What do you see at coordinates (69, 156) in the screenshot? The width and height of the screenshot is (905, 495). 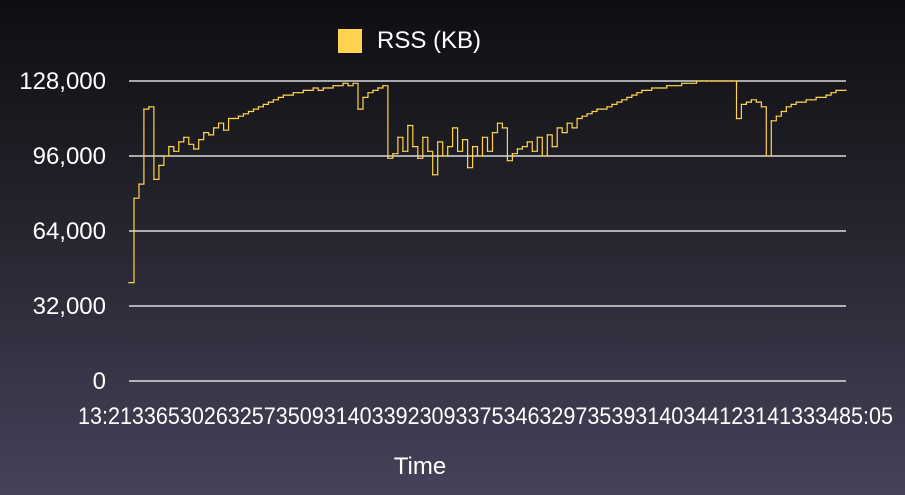 I see `y-tick-label: 96,000` at bounding box center [69, 156].